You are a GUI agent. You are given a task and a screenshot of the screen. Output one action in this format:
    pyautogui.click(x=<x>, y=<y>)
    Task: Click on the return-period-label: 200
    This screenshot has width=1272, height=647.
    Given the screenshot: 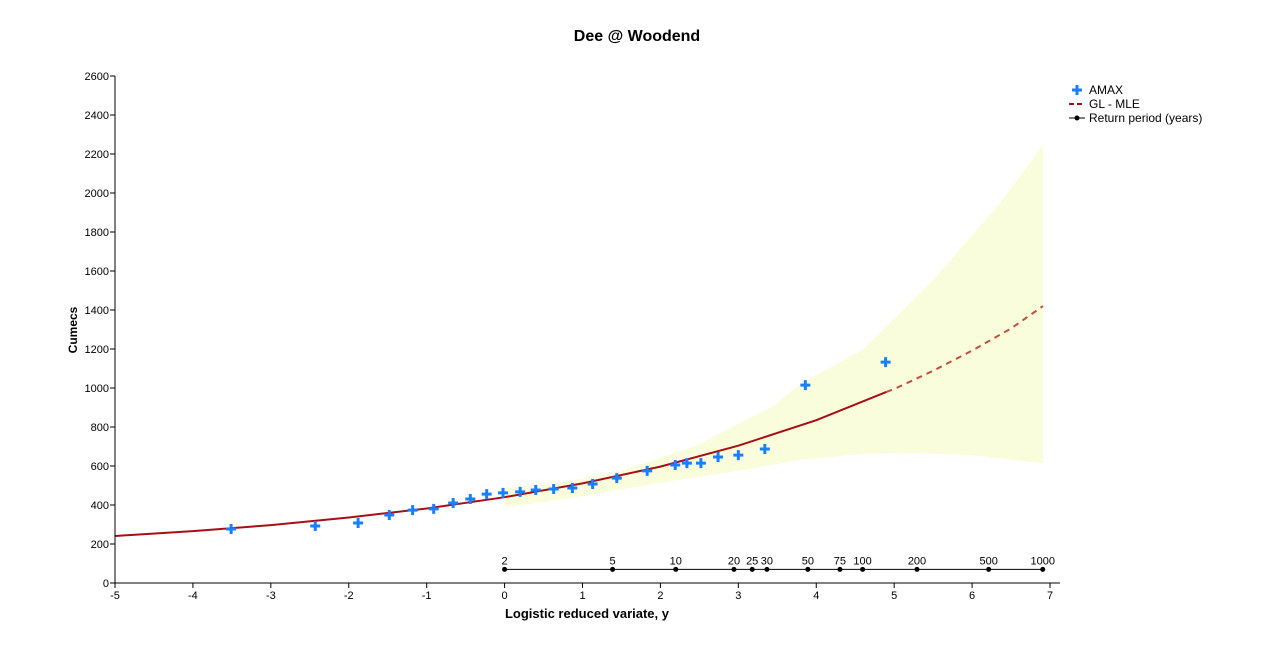 What is the action you would take?
    pyautogui.click(x=917, y=561)
    